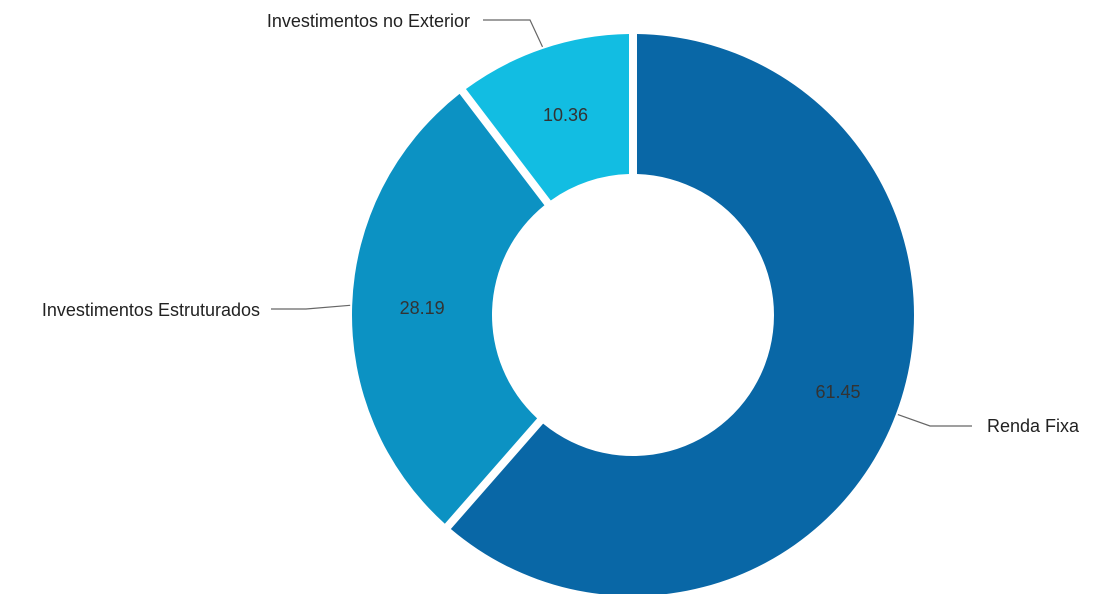  Describe the element at coordinates (151, 310) in the screenshot. I see `category-label-investimentos-estruturados: Investimentos Estruturados` at that location.